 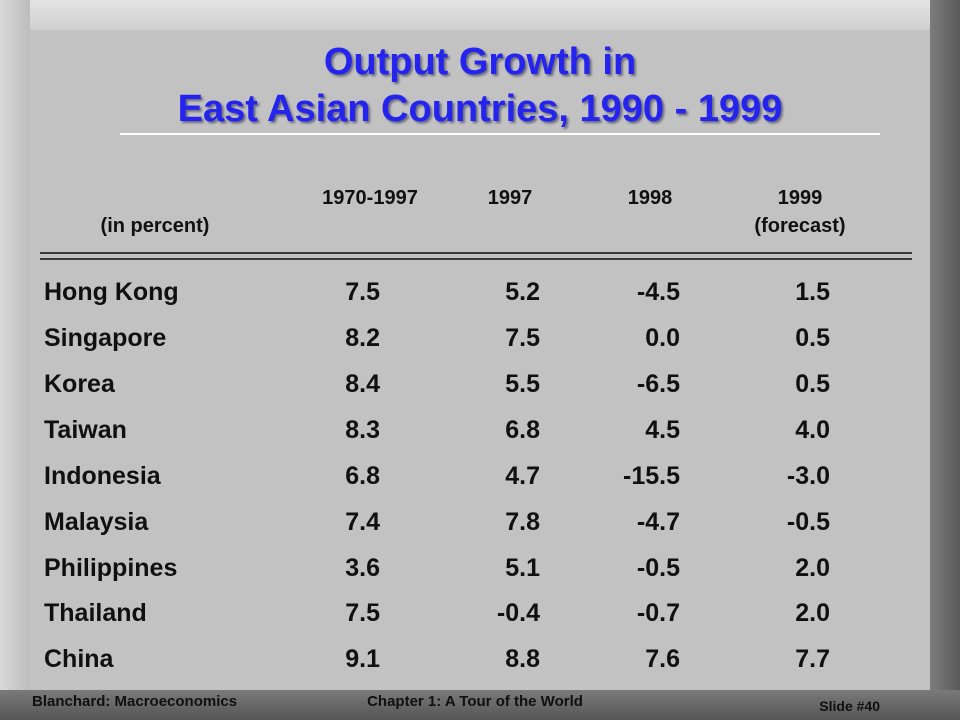 I want to click on cell-philippines-1998: -0.5, so click(x=658, y=568).